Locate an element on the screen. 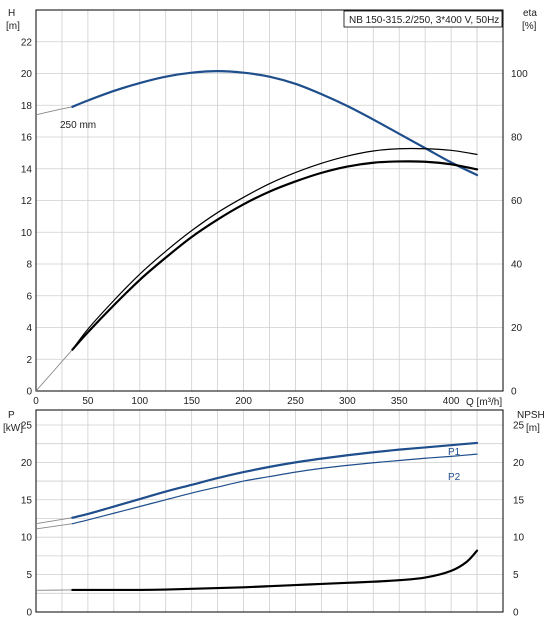 This screenshot has height=624, width=550. npsh-axis-letter: NPSH is located at coordinates (531, 415).